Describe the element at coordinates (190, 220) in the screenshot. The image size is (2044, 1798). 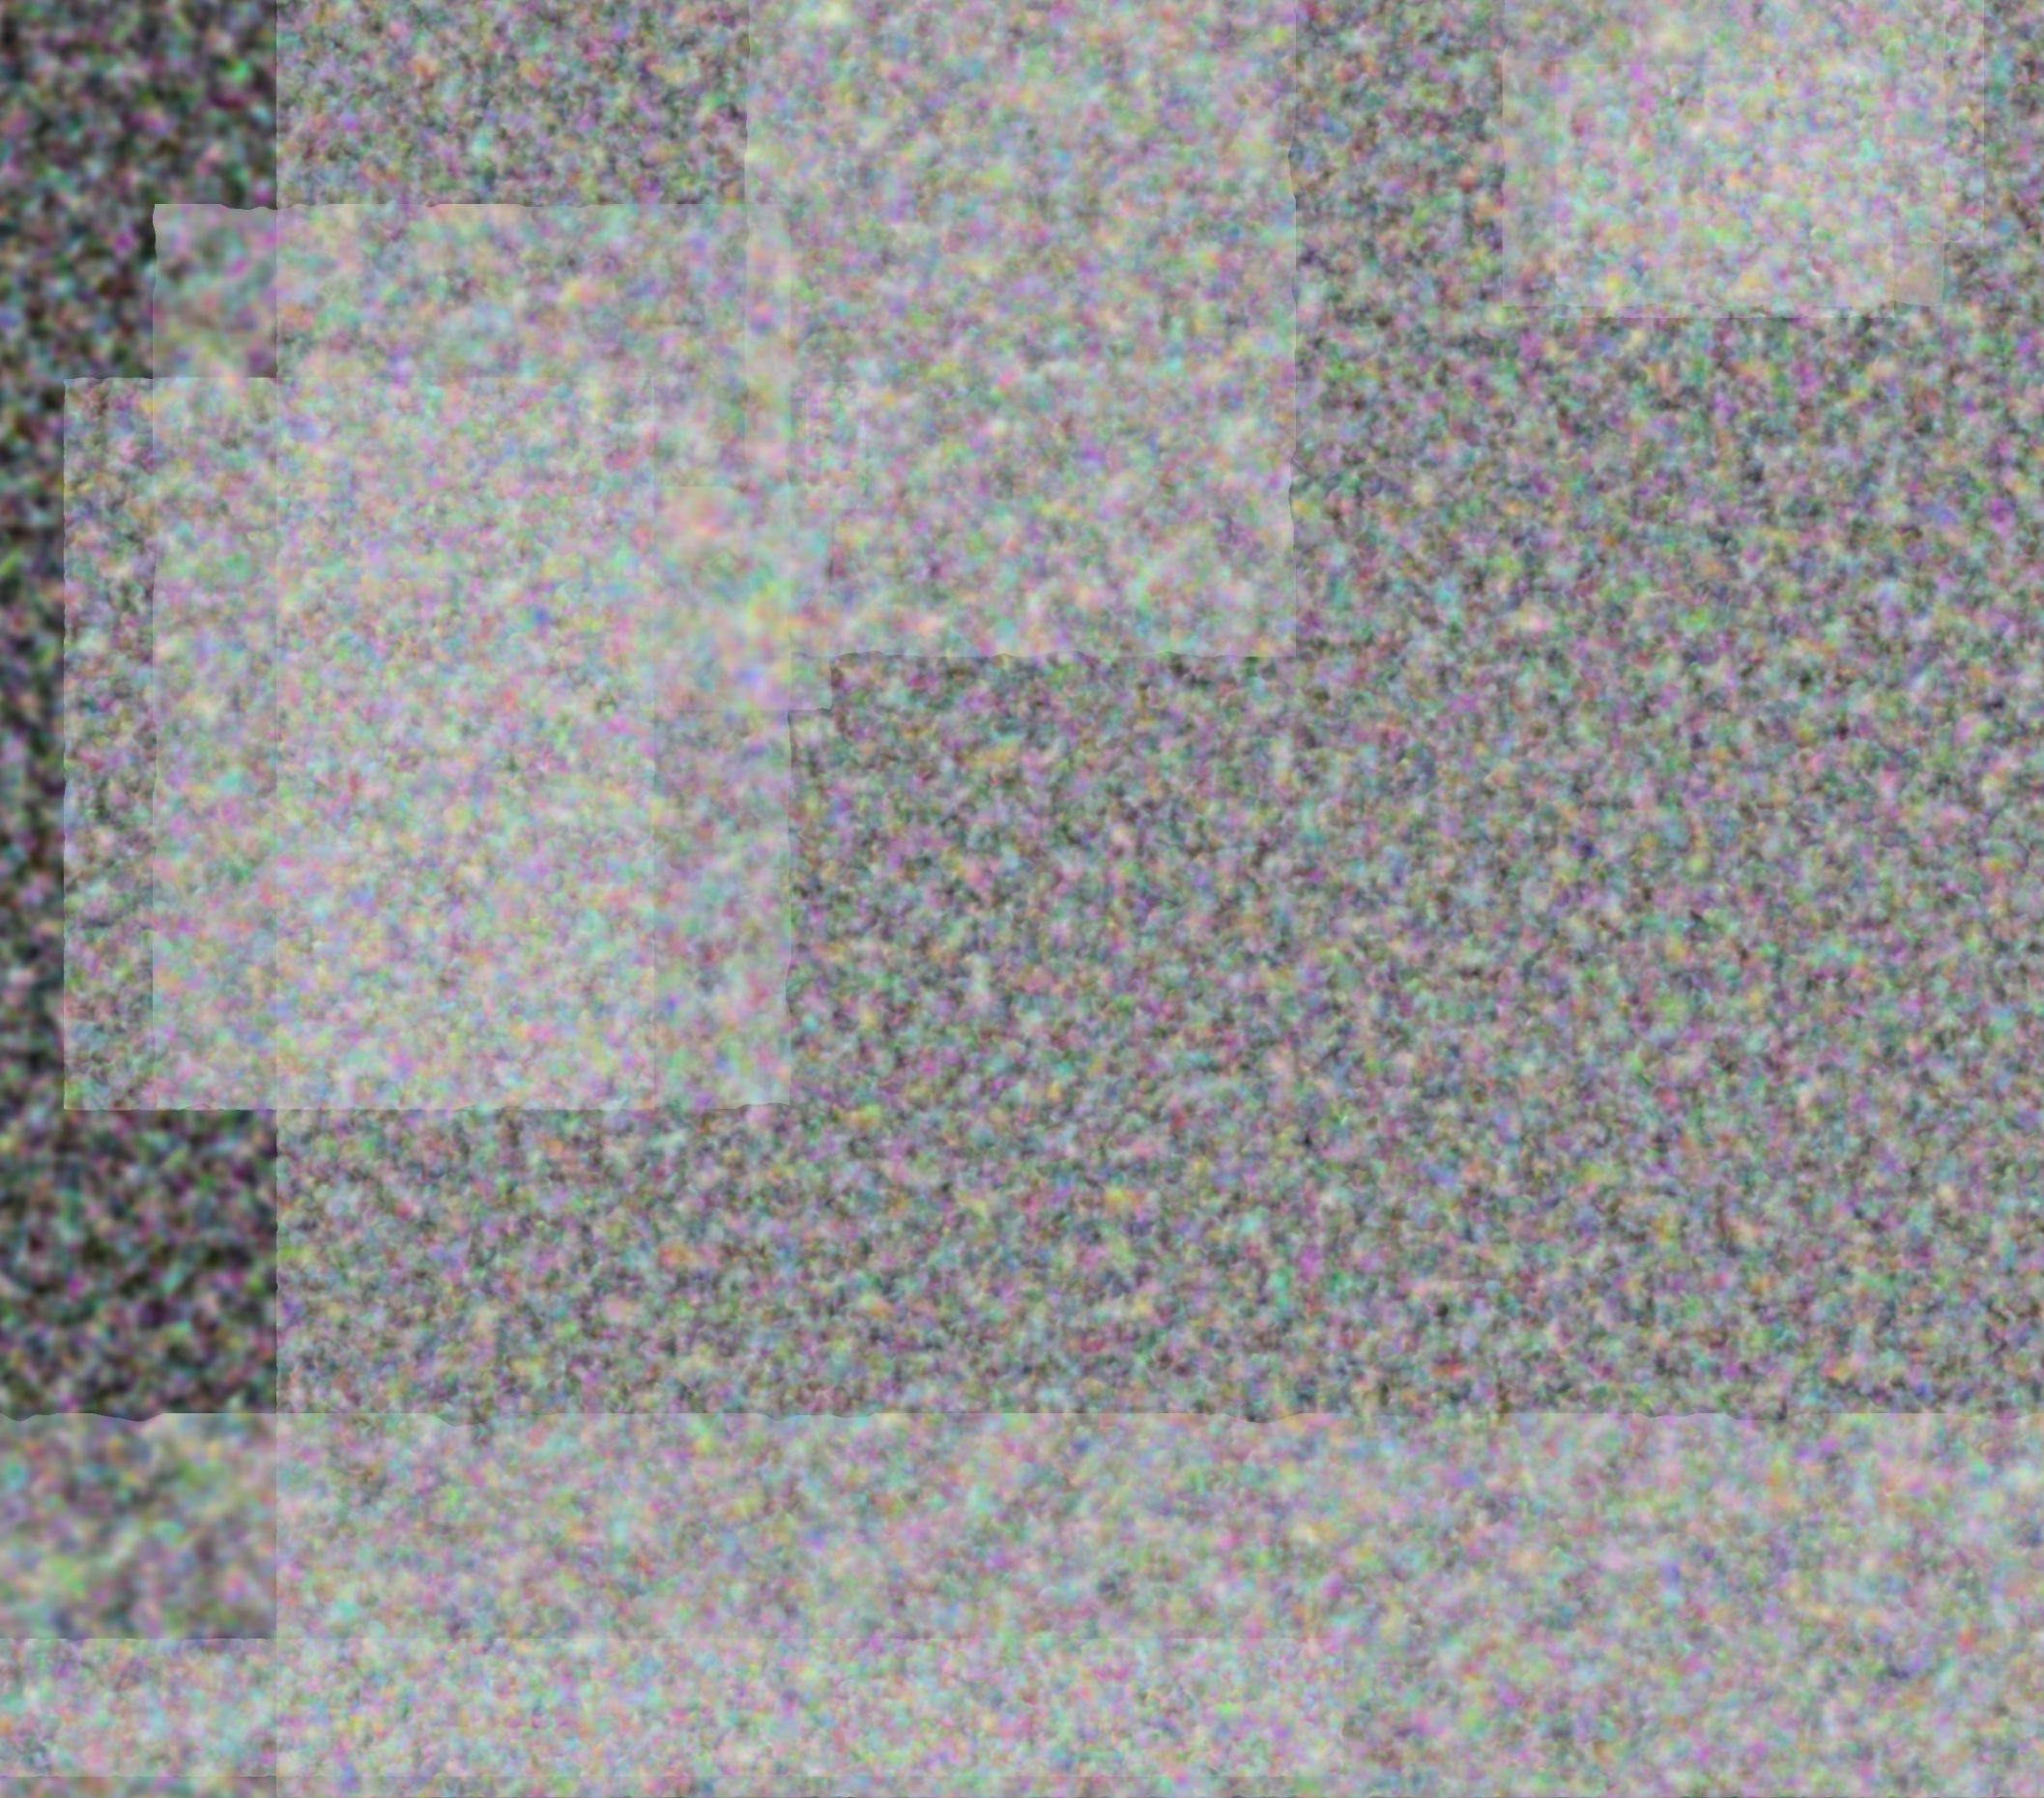
I see `estuary-island` at that location.